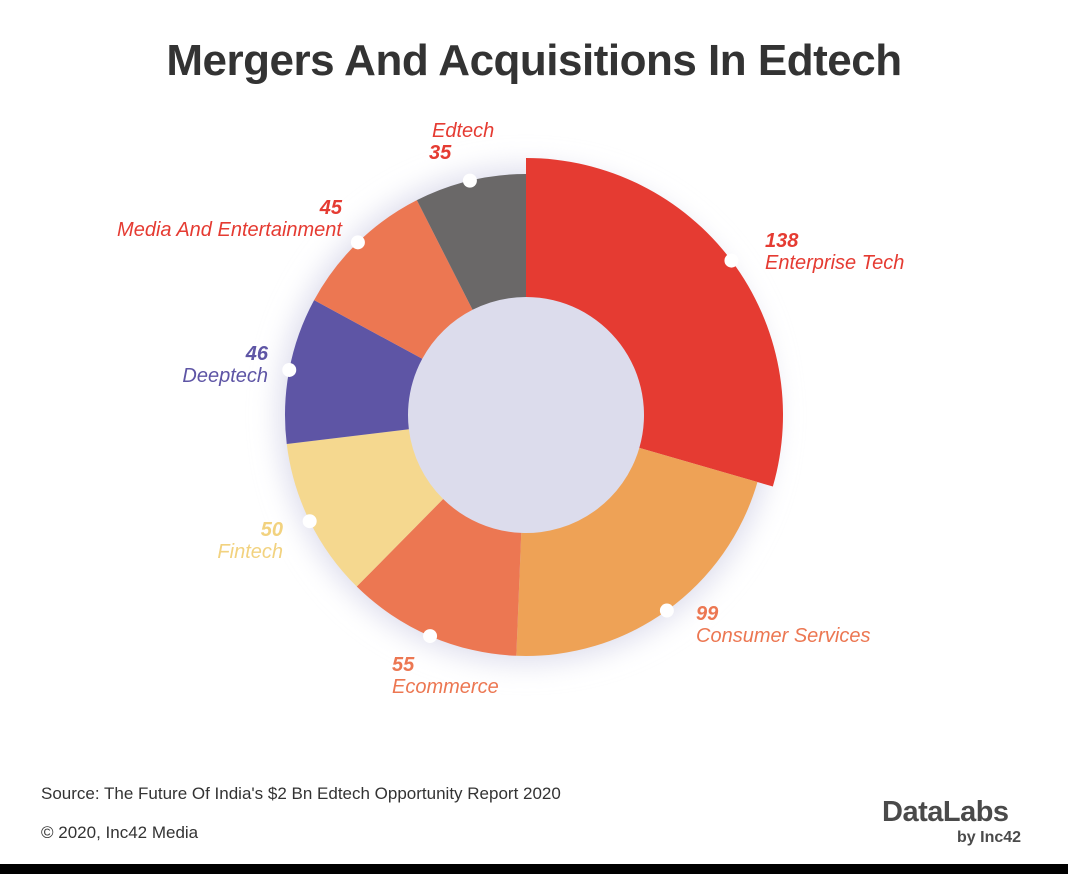  I want to click on label-enterprise-tech: 138 Enterprise Tech, so click(835, 252).